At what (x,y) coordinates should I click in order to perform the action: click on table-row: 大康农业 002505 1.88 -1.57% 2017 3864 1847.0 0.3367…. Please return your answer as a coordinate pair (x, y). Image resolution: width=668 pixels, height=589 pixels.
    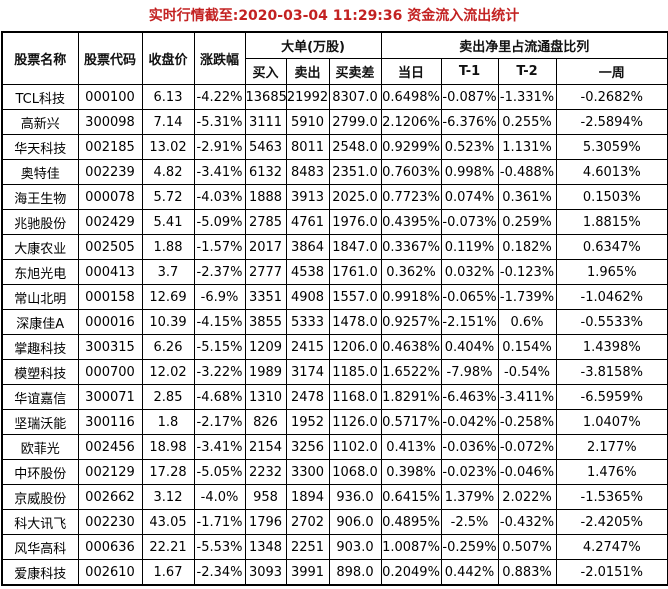
    Looking at the image, I should click on (334, 247).